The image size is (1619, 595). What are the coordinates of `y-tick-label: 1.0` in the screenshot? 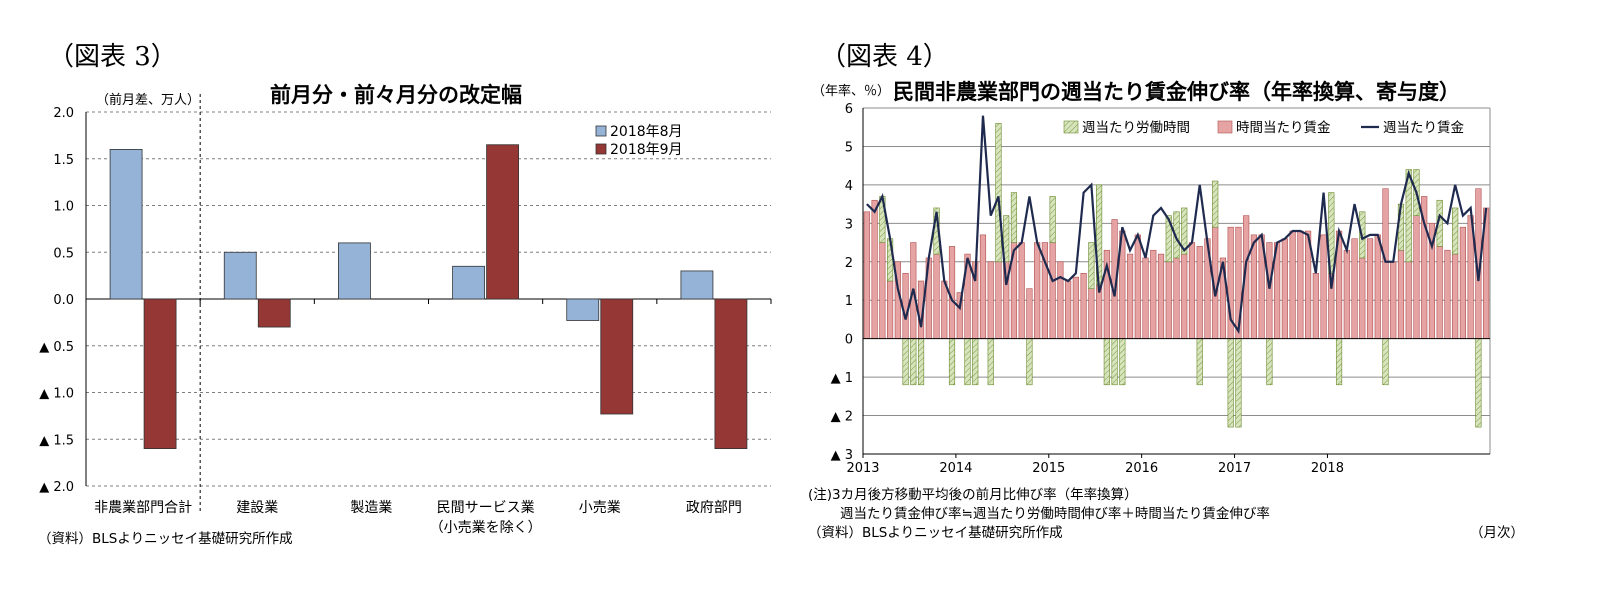 It's located at (63, 207).